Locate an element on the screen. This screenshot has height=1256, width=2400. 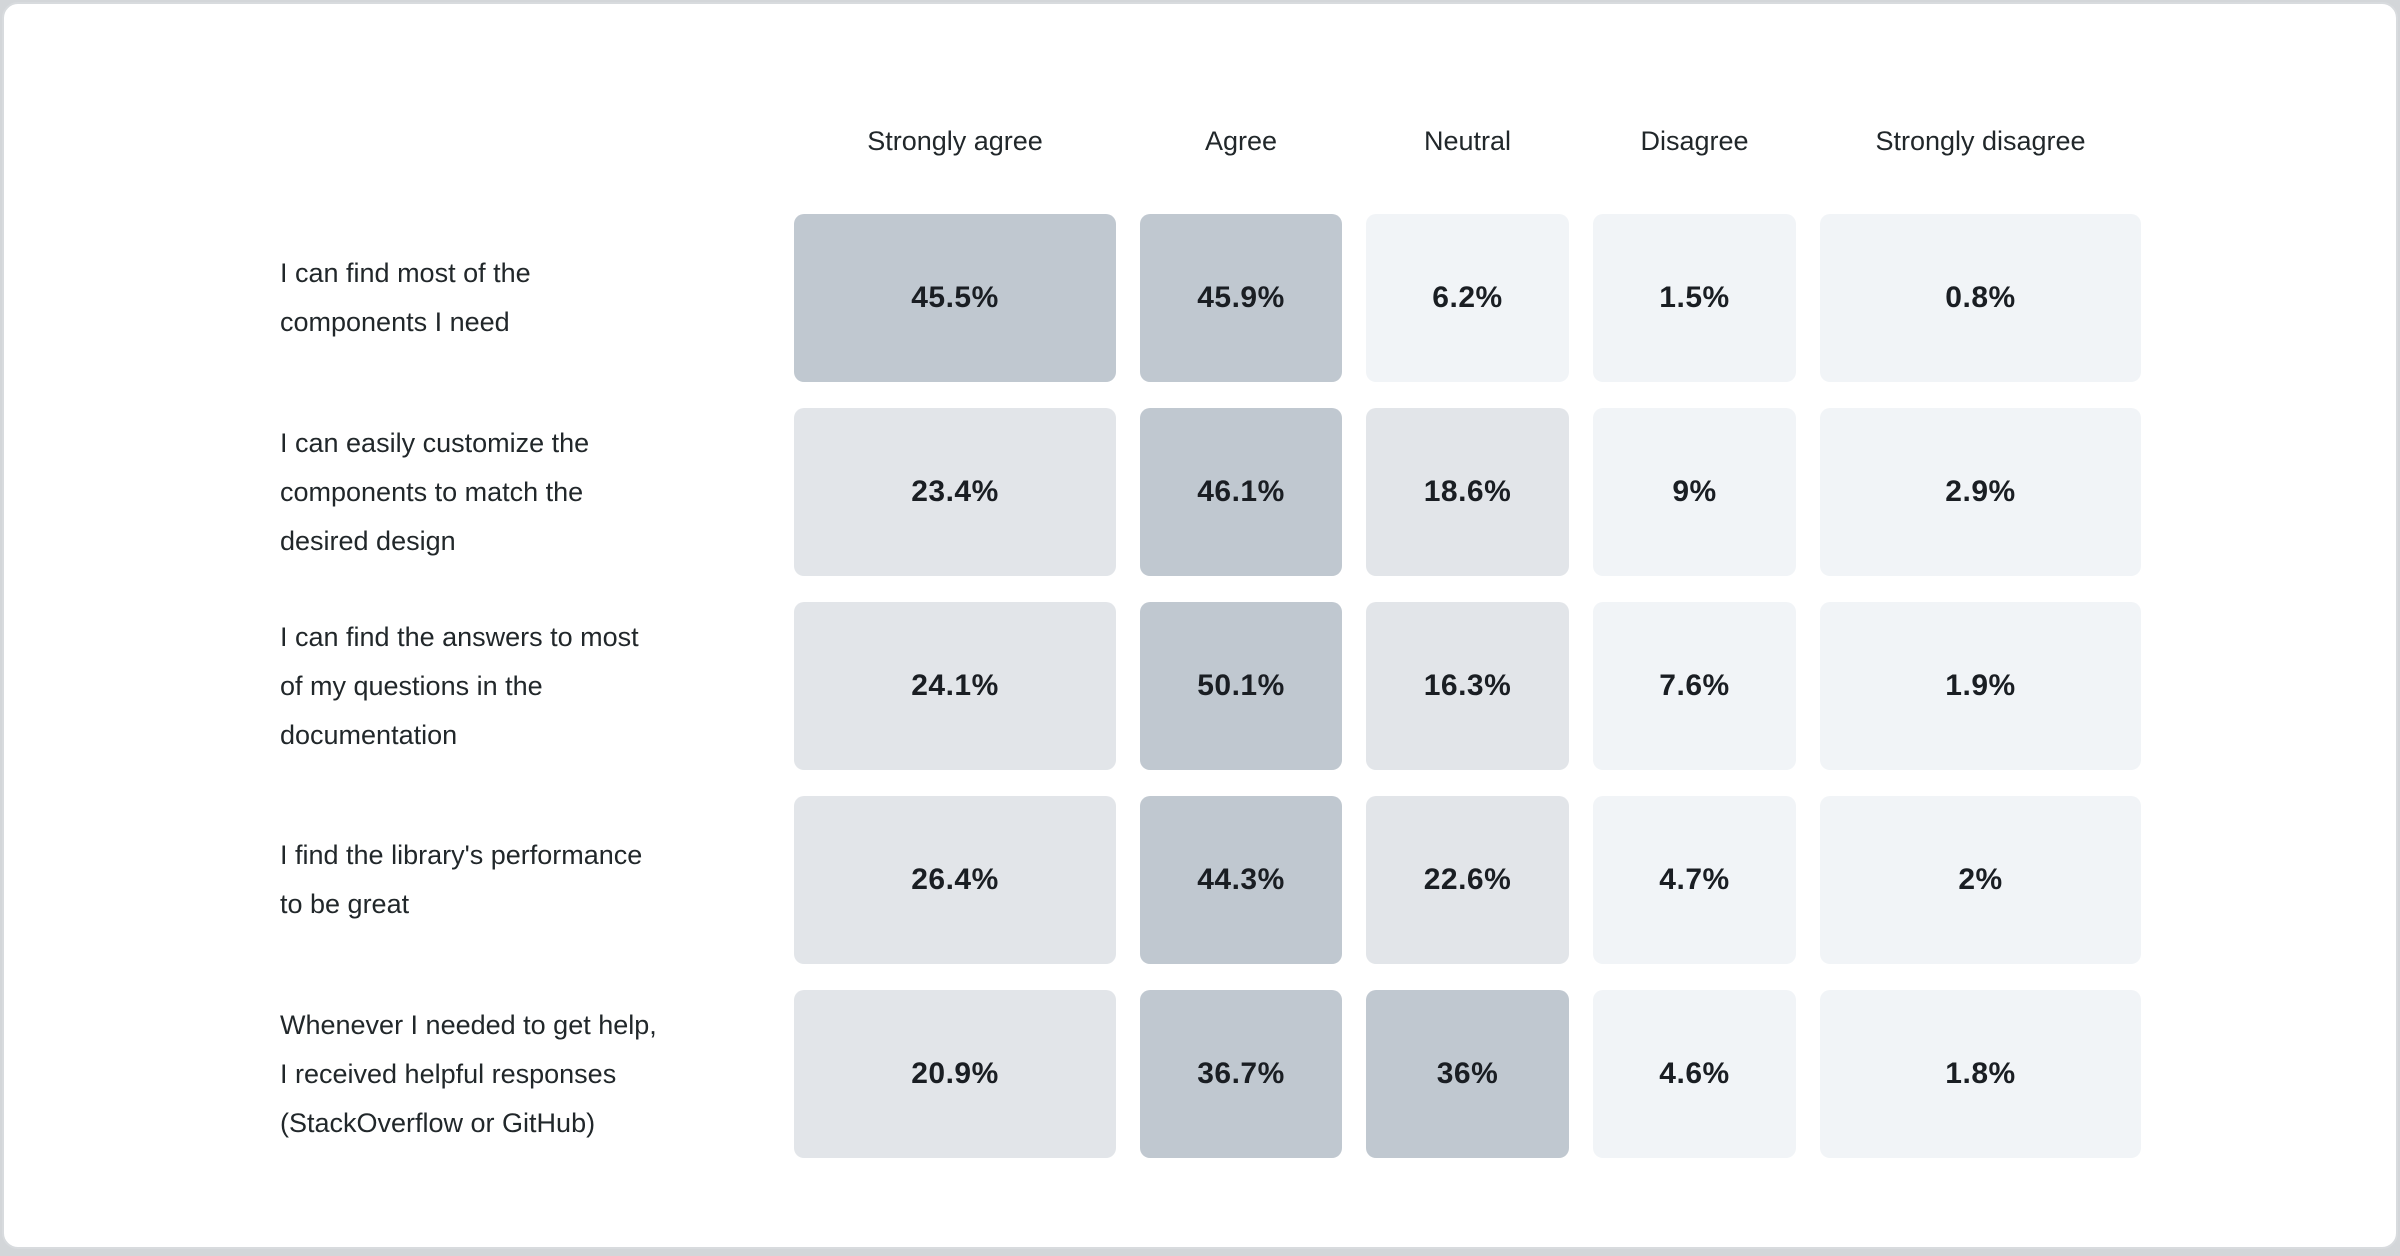
heatmap-cell: 26.4% is located at coordinates (955, 880).